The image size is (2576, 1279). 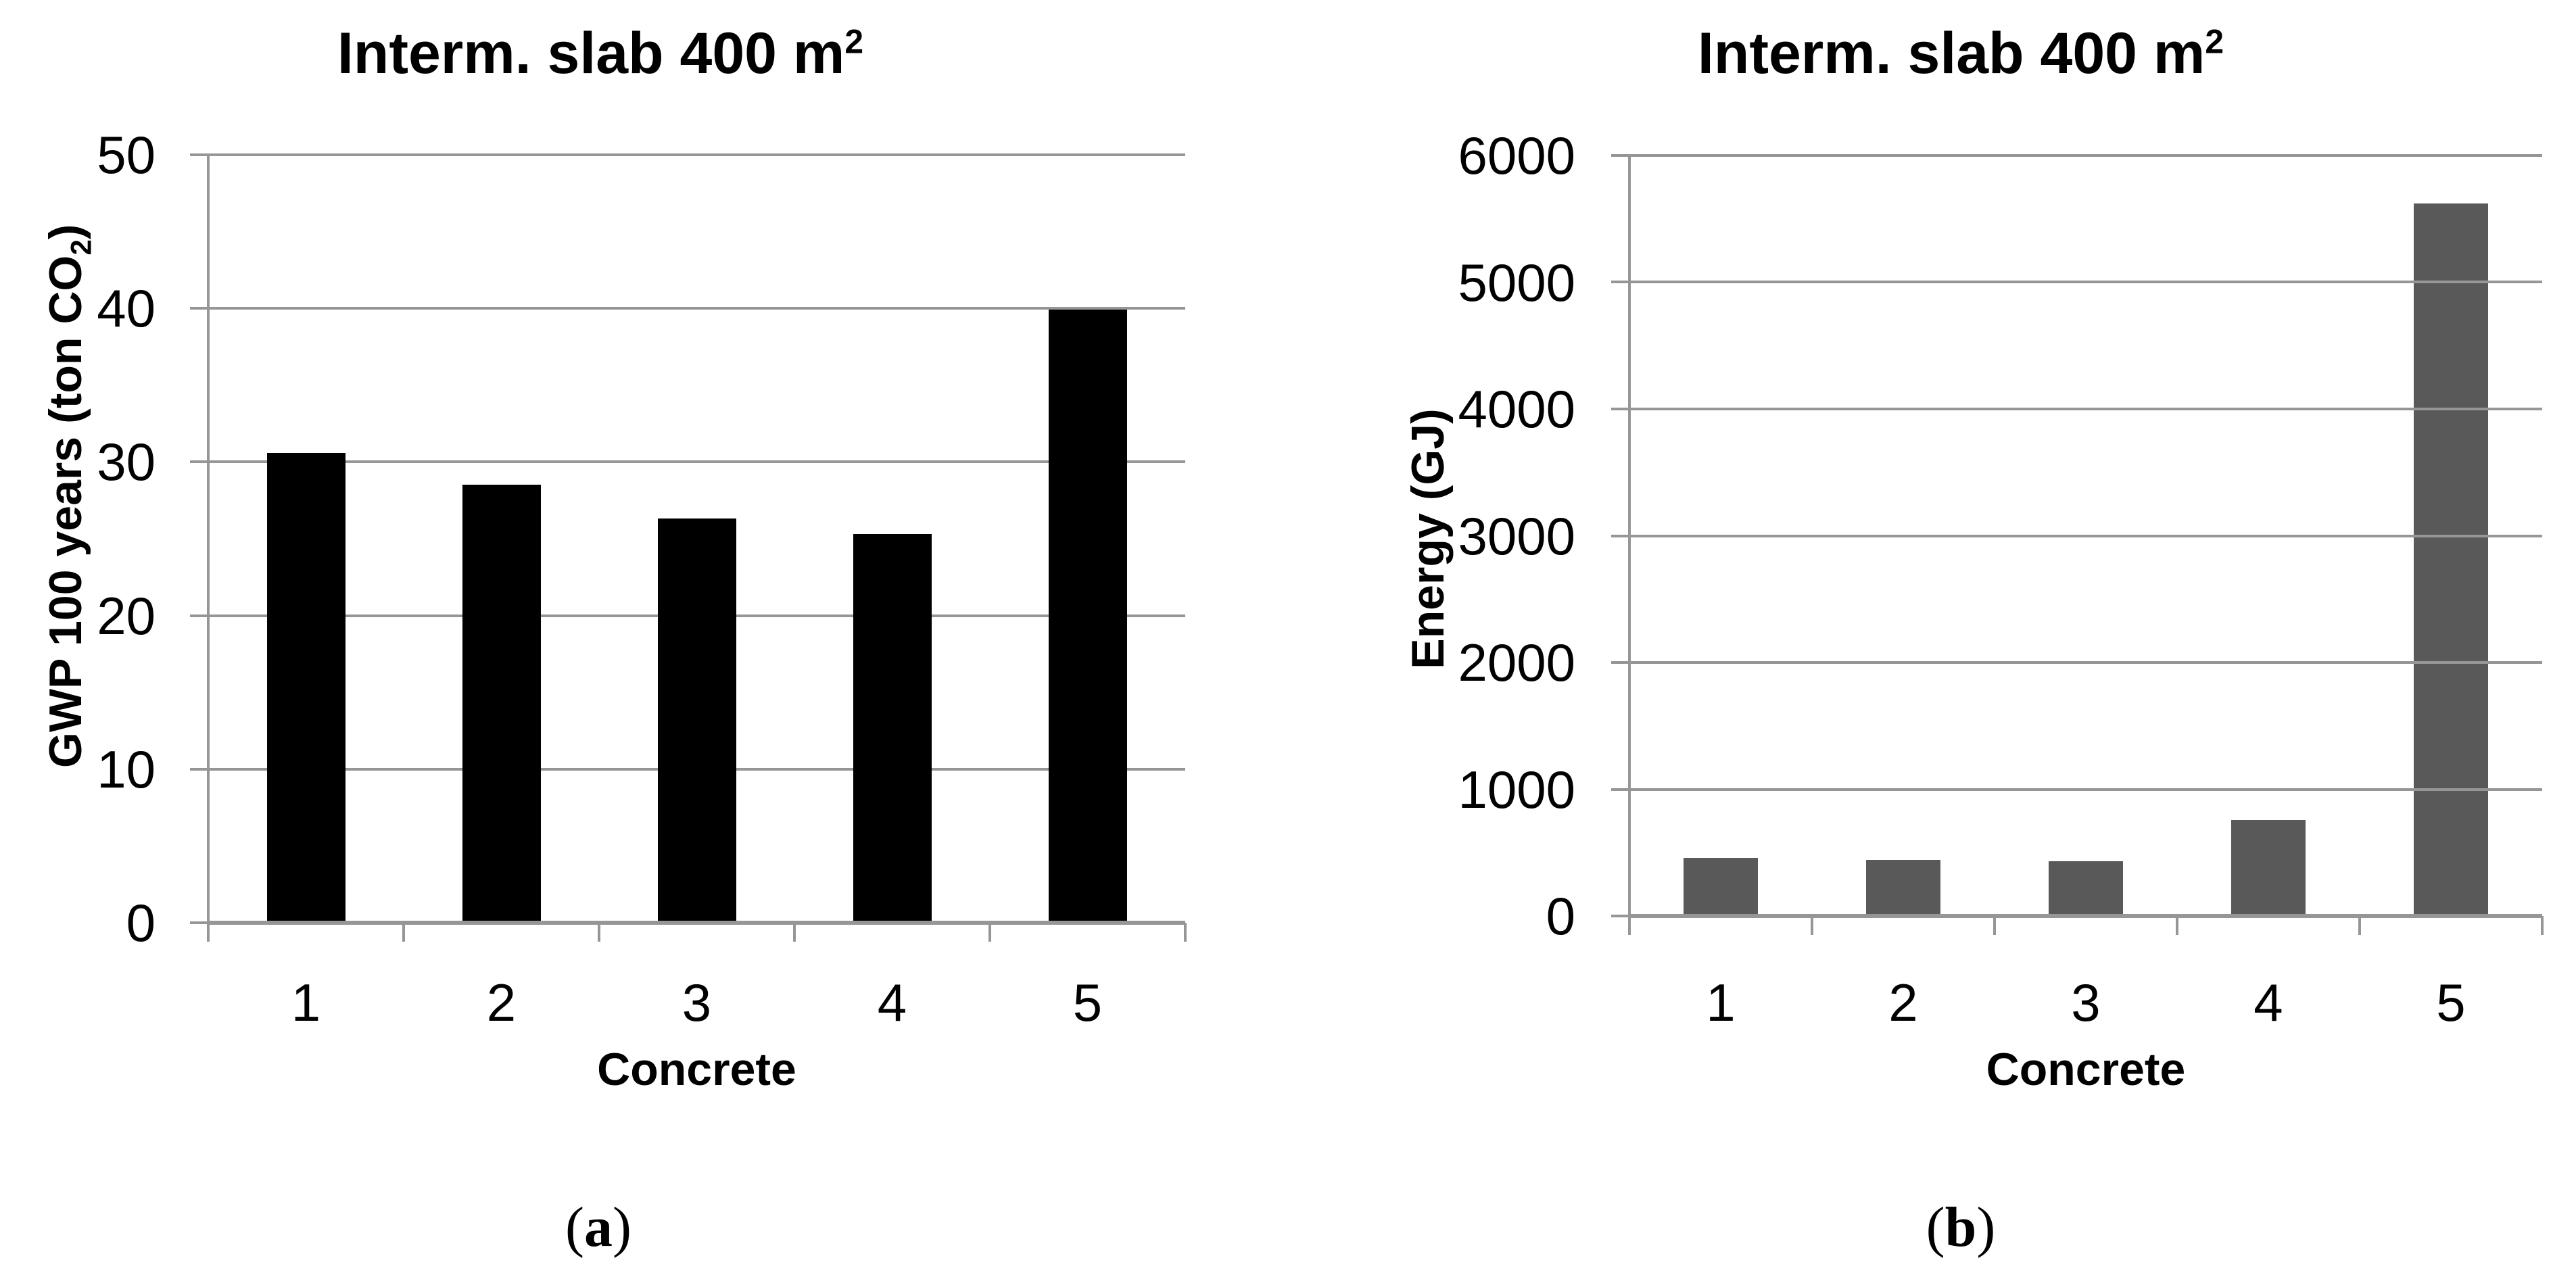 What do you see at coordinates (1431, 535) in the screenshot?
I see `y-axis-tick-labels: 6000 5000 4000 3000 2000 1000 0` at bounding box center [1431, 535].